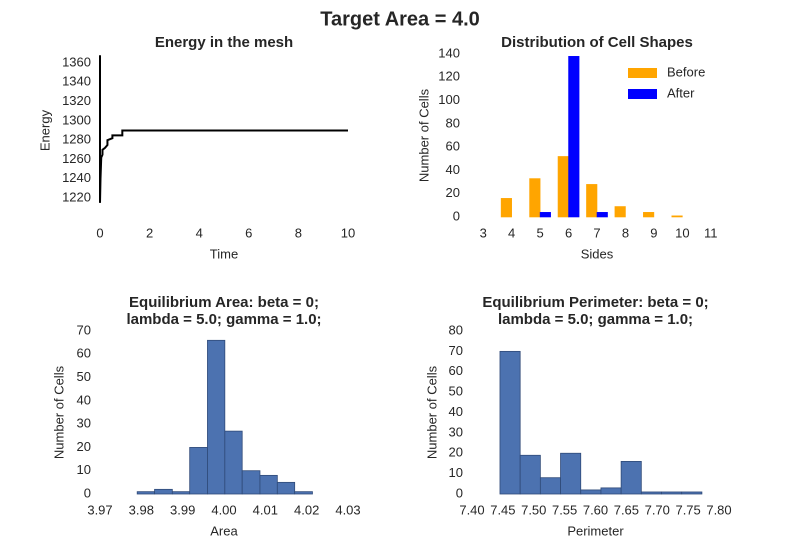 The image size is (800, 550). Describe the element at coordinates (149, 232) in the screenshot. I see `x-tick-label: 2` at that location.